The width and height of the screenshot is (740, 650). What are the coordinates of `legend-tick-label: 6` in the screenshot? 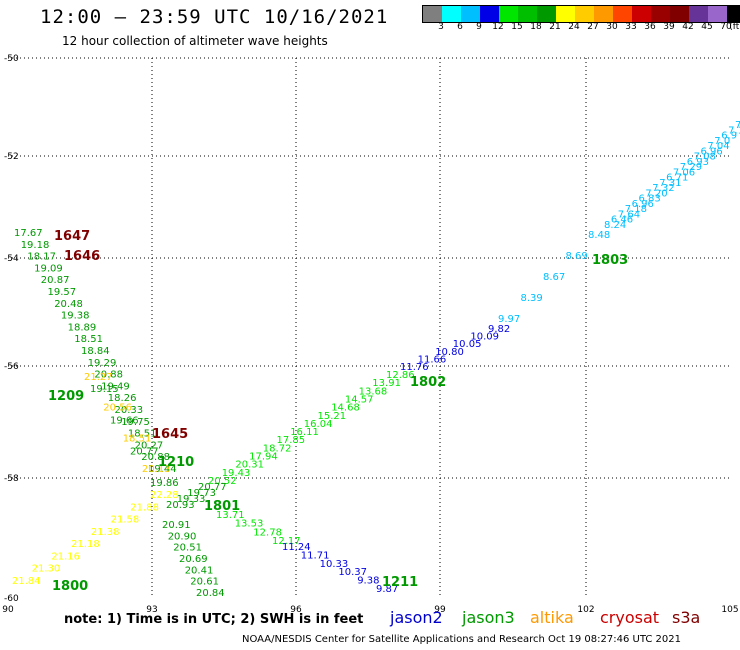 It's located at (460, 27).